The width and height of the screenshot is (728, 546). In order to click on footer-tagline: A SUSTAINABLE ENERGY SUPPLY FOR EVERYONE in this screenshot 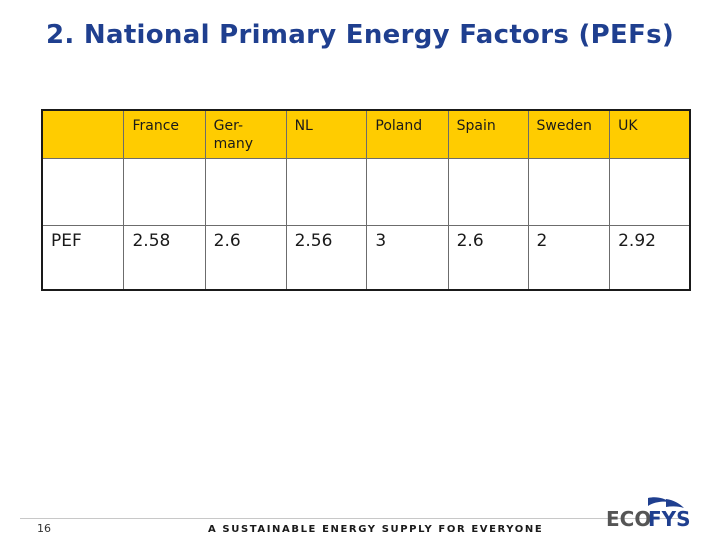, I will do `click(376, 529)`.